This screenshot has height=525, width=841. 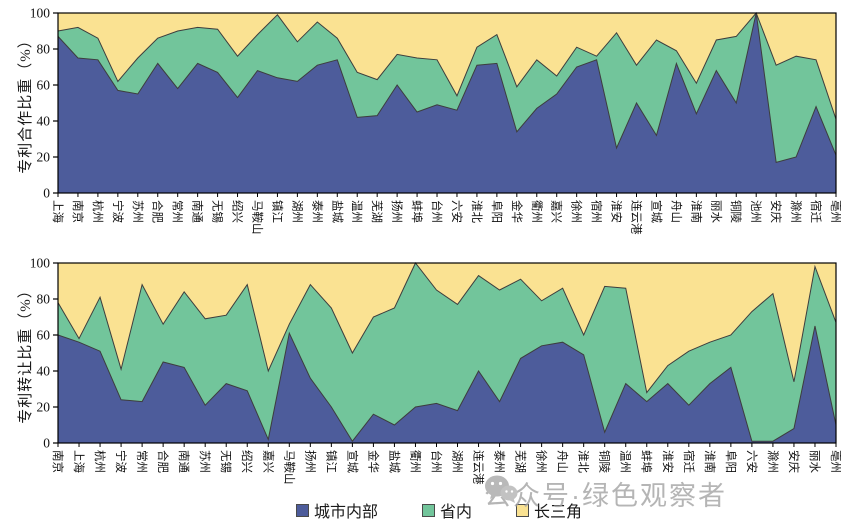 What do you see at coordinates (346, 512) in the screenshot?
I see `legend-label: 城市内部` at bounding box center [346, 512].